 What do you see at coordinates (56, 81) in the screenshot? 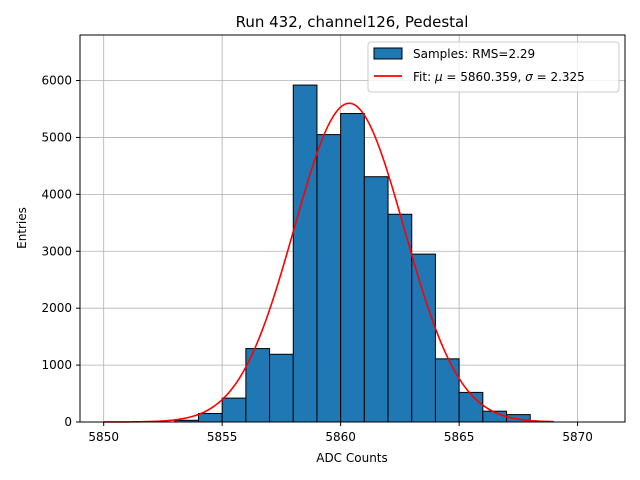
I see `y-tick-label: 6000` at bounding box center [56, 81].